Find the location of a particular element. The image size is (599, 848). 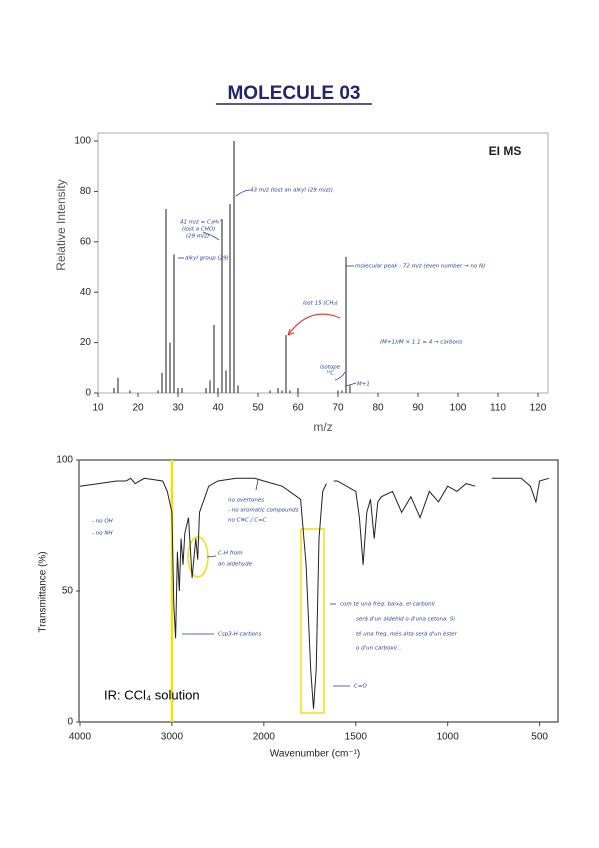

y-axis-label: Relative Intensity is located at coordinates (61, 224).